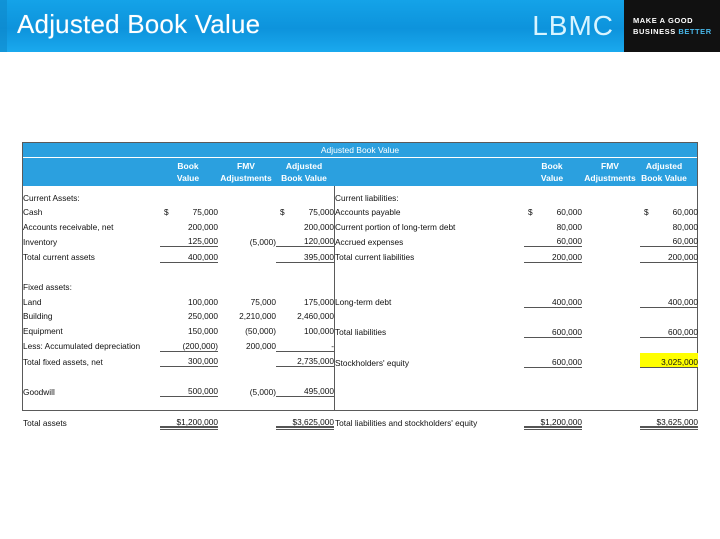 This screenshot has width=720, height=539. What do you see at coordinates (32, 301) in the screenshot?
I see `row-label: Land` at bounding box center [32, 301].